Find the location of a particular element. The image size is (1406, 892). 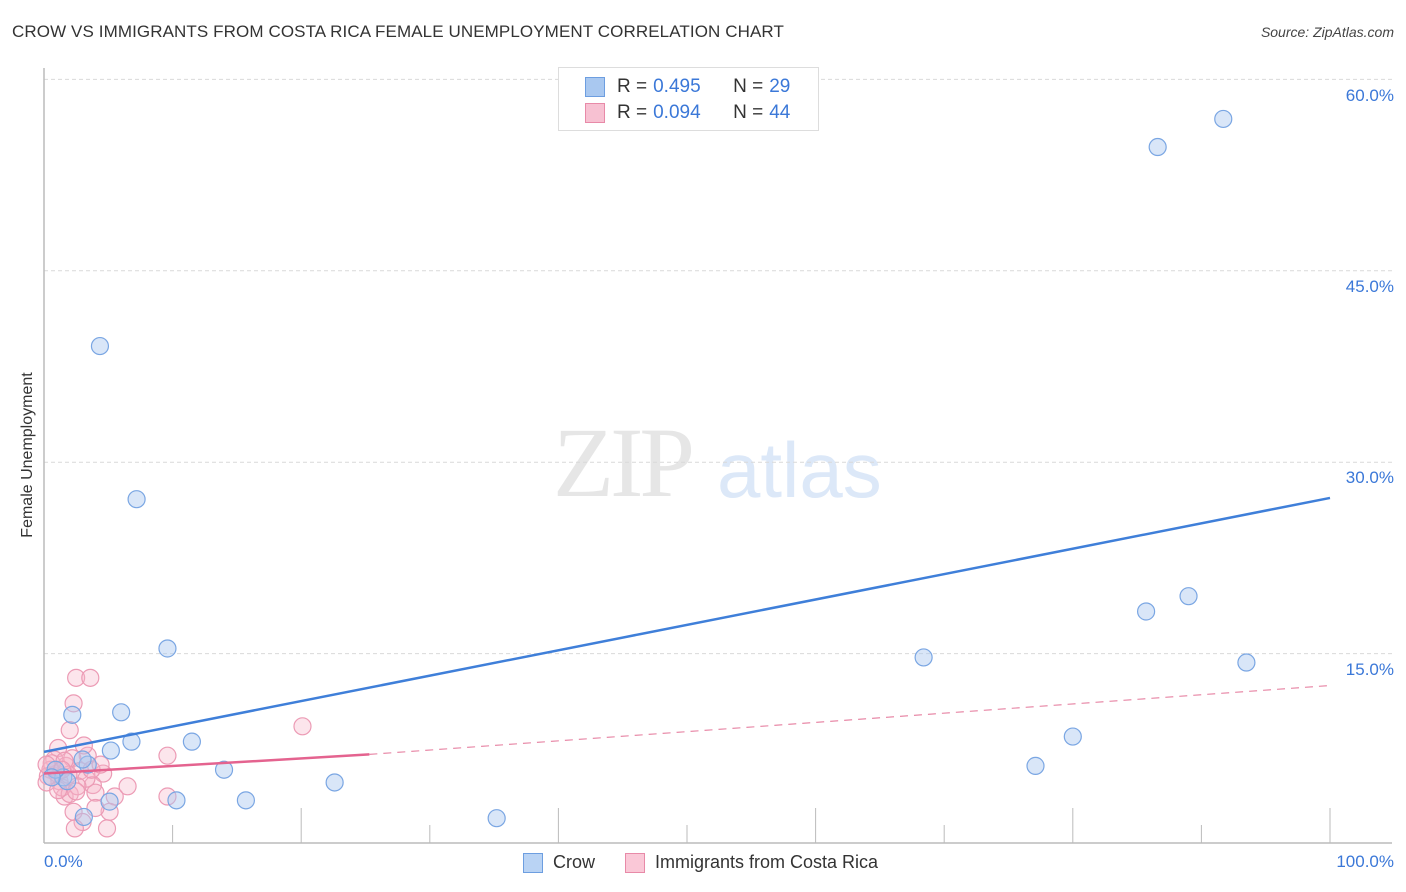

y-axis-label: Female Unemployment is located at coordinates (27, 455).